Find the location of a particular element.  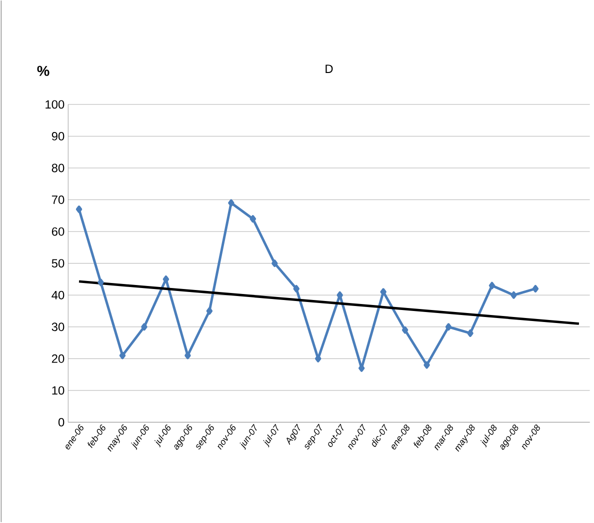

y-tick-label: 30 is located at coordinates (58, 327).